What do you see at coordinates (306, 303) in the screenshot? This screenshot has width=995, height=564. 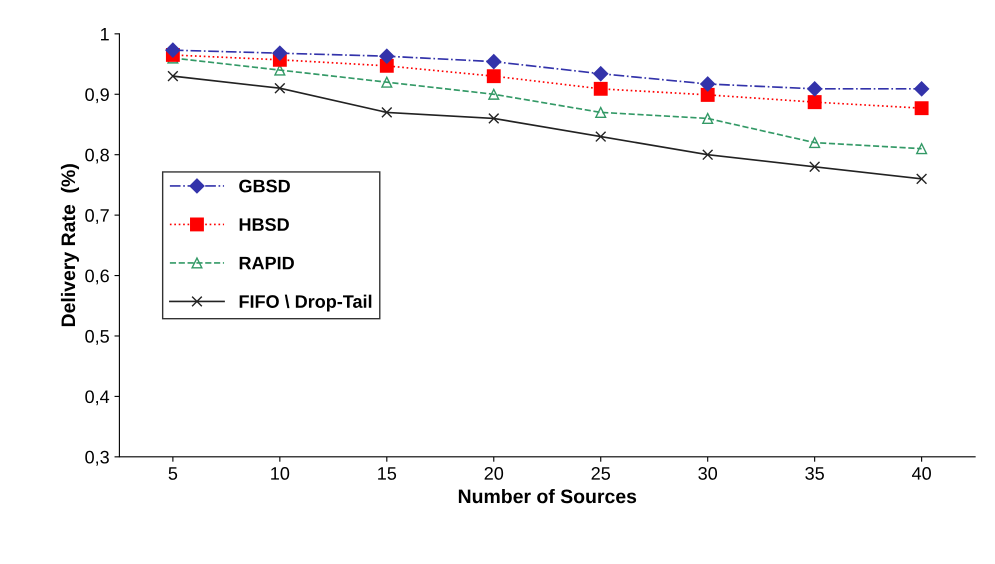 I see `legend-label: FIFO \ Drop-Tail` at bounding box center [306, 303].